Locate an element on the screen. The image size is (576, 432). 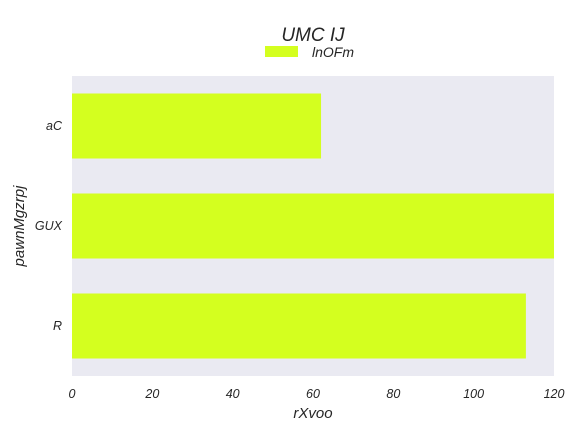
bar-aC is located at coordinates (197, 126).